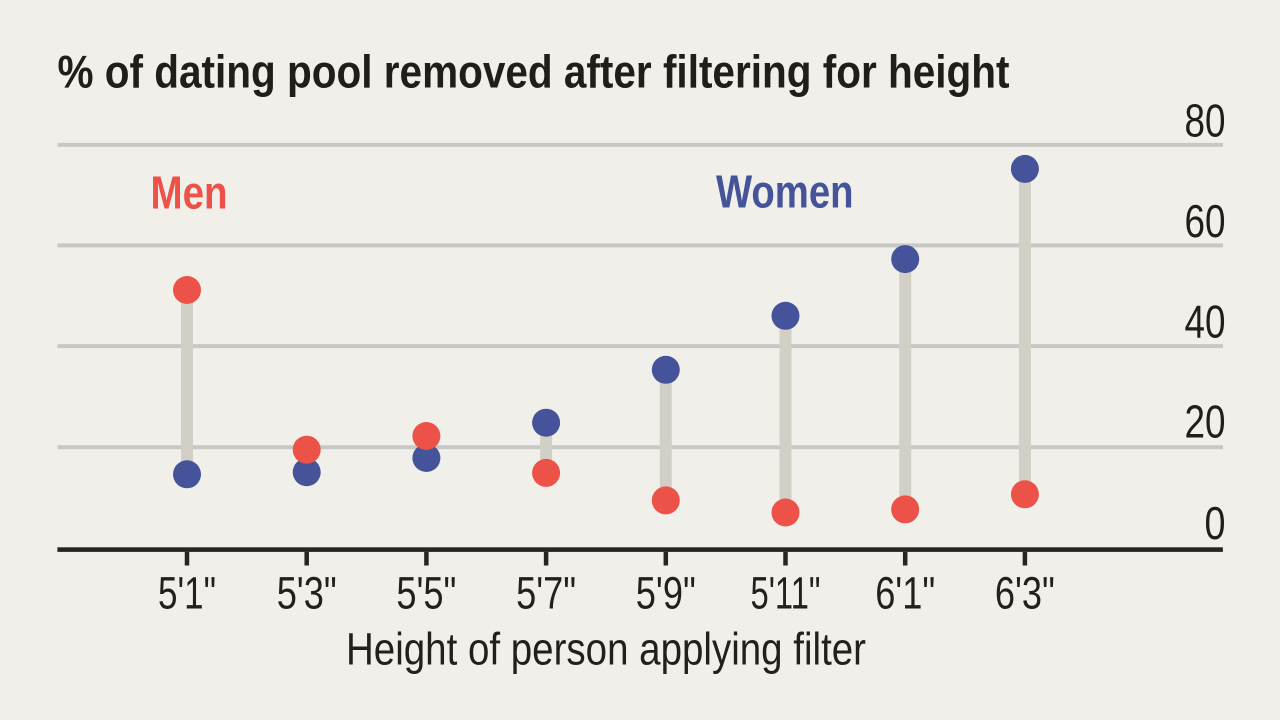  I want to click on svg-text:Height of person applying filt: Height of person applying filter, so click(606, 649).